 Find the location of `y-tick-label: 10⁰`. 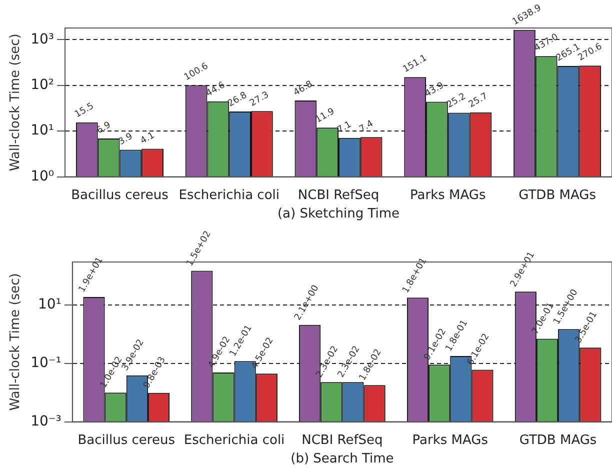

y-tick-label: 10⁰ is located at coordinates (42, 176).